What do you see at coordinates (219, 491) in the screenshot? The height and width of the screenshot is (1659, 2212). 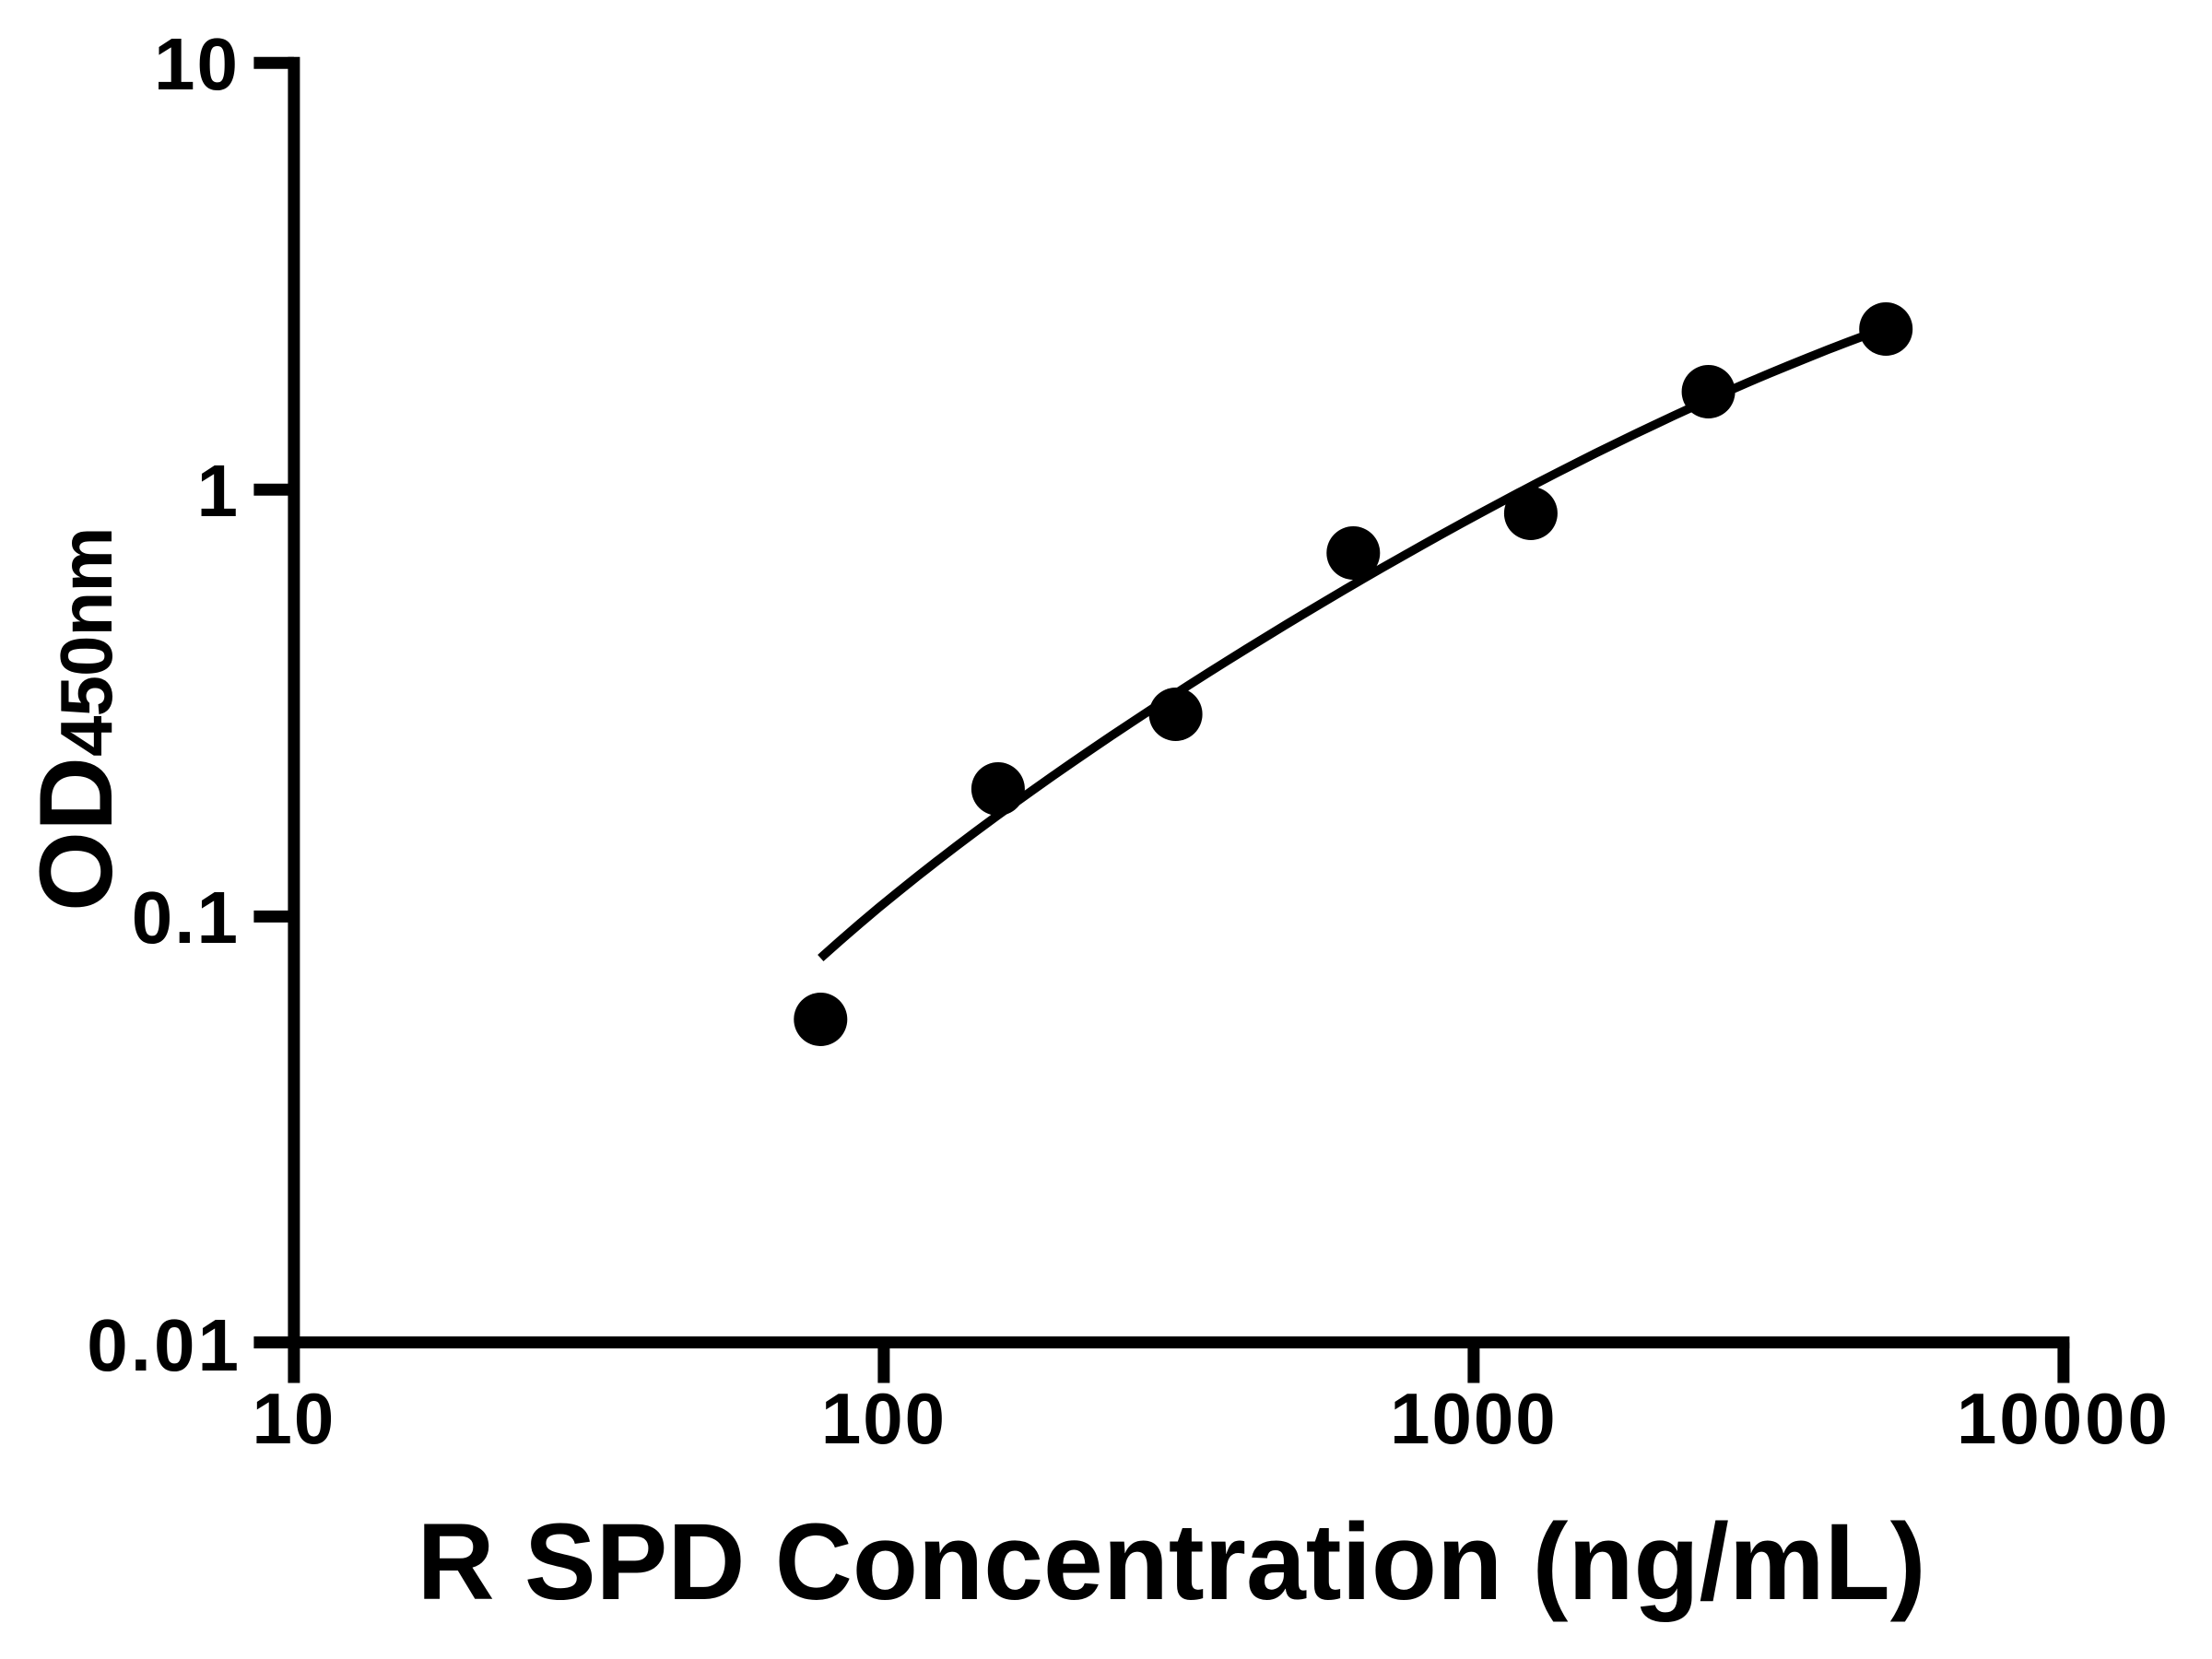 I see `svg-text: 1` at bounding box center [219, 491].